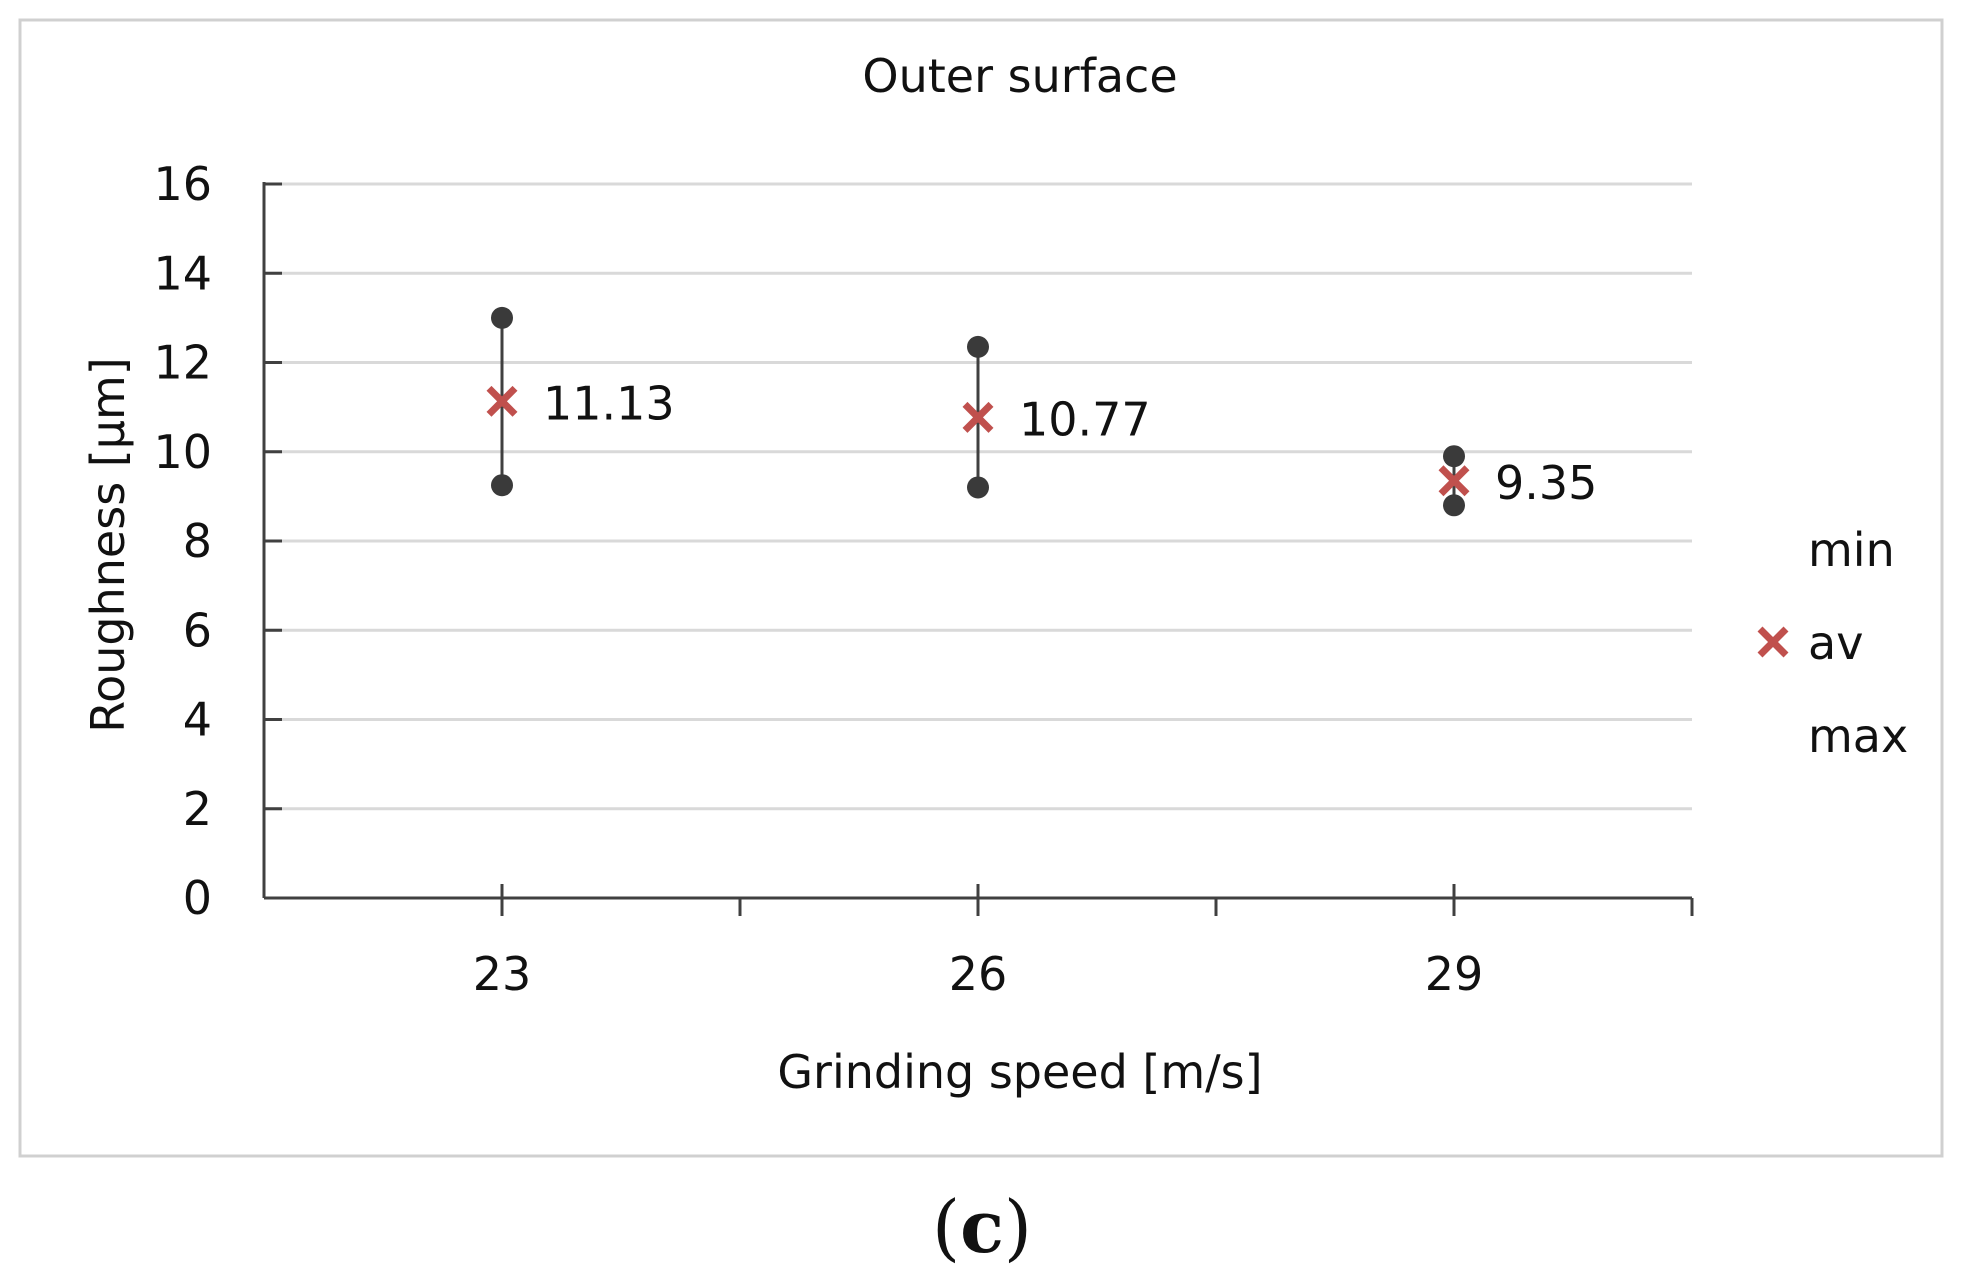 The image size is (1964, 1285). I want to click on y-tick-label: 10, so click(182, 452).